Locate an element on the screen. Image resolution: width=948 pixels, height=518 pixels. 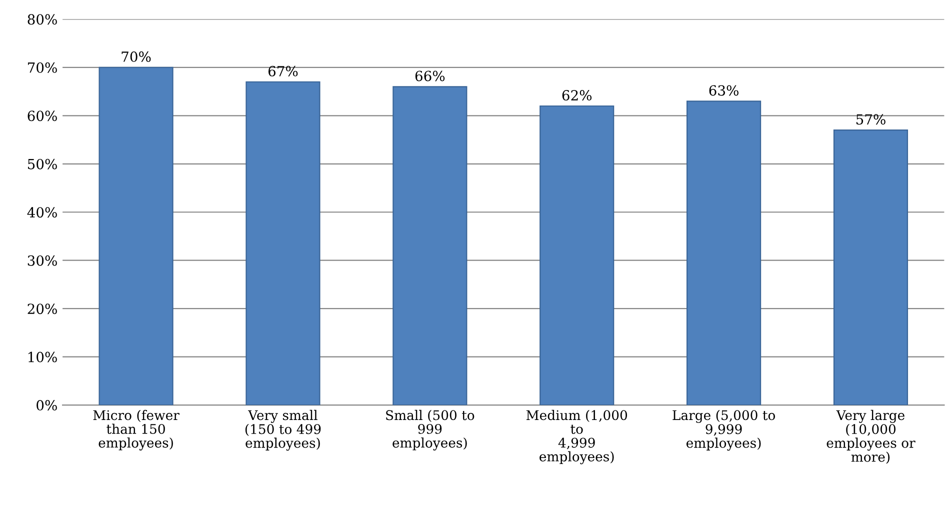
data-label: 70% is located at coordinates (136, 56).